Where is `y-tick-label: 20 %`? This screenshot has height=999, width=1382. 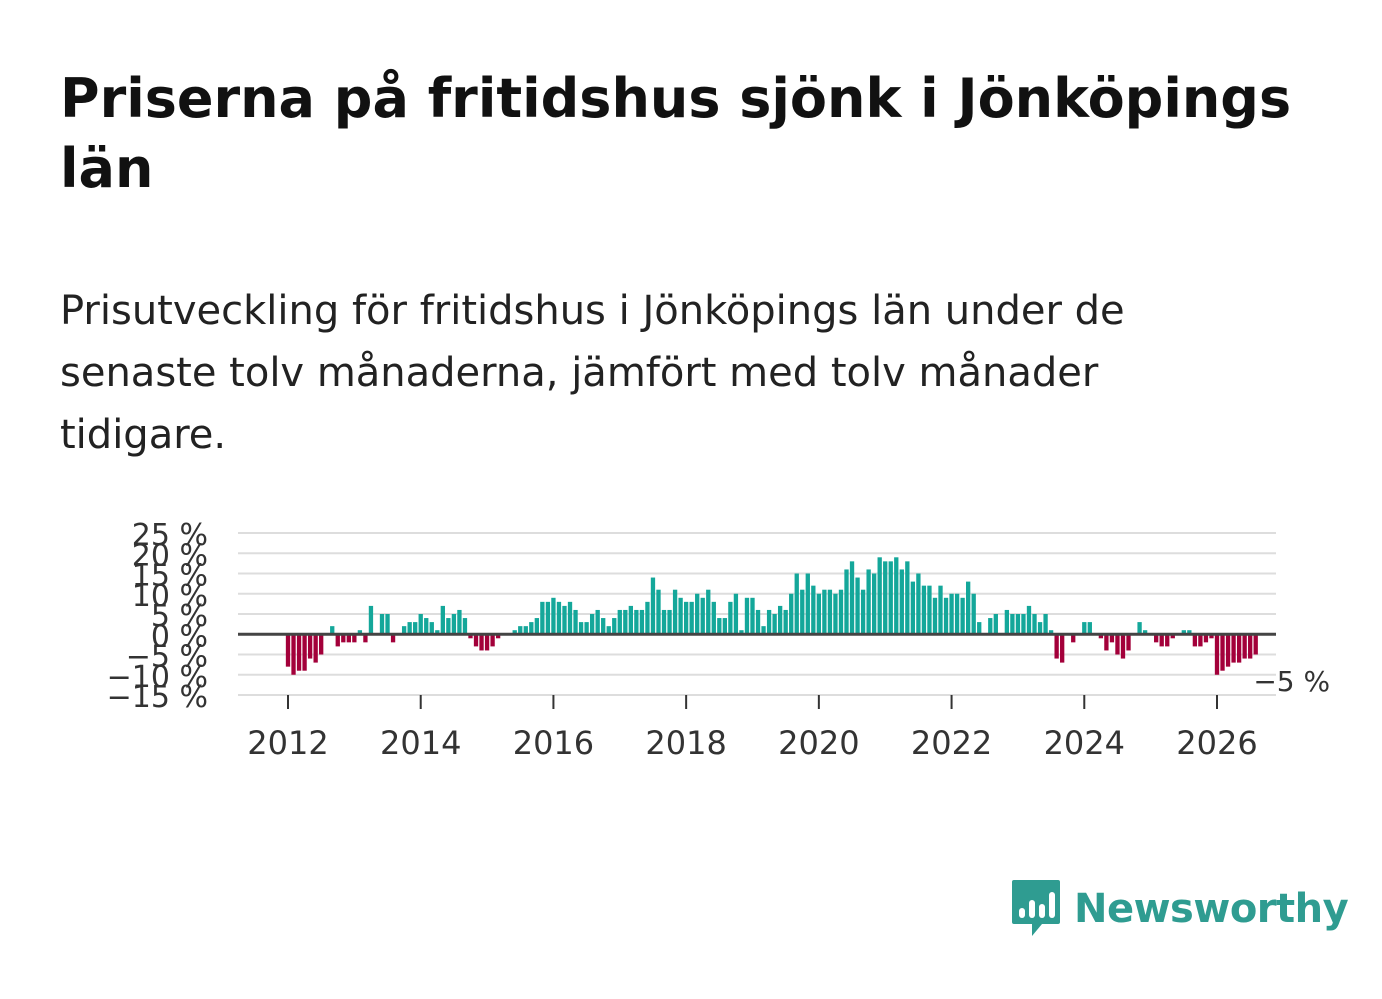 y-tick-label: 20 % is located at coordinates (170, 555).